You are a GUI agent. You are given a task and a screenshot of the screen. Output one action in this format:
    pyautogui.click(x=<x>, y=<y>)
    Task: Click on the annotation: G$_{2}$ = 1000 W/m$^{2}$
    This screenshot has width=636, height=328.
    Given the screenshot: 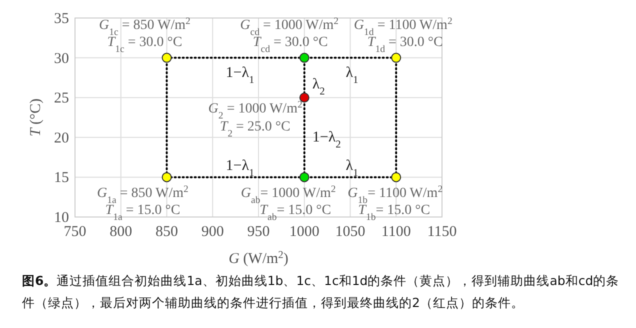 What is the action you would take?
    pyautogui.click(x=255, y=110)
    